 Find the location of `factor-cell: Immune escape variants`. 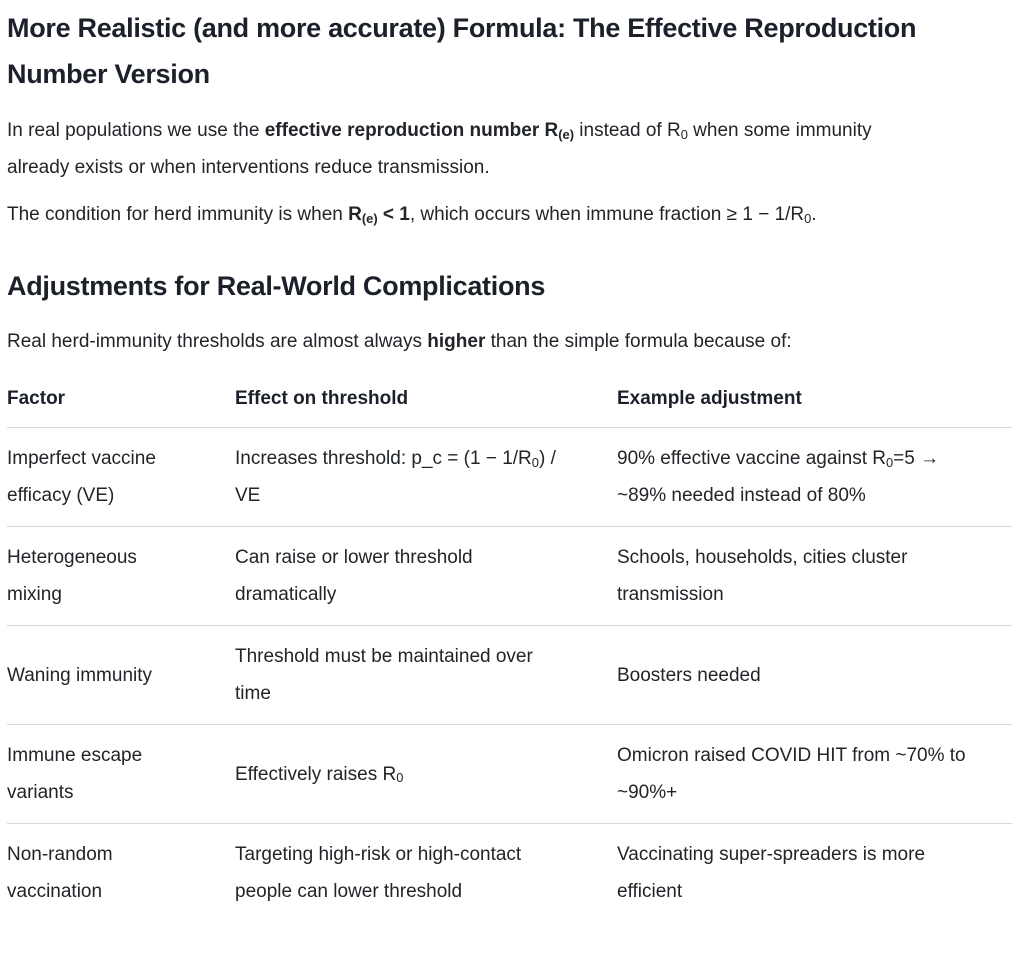

factor-cell: Immune escape variants is located at coordinates (121, 774).